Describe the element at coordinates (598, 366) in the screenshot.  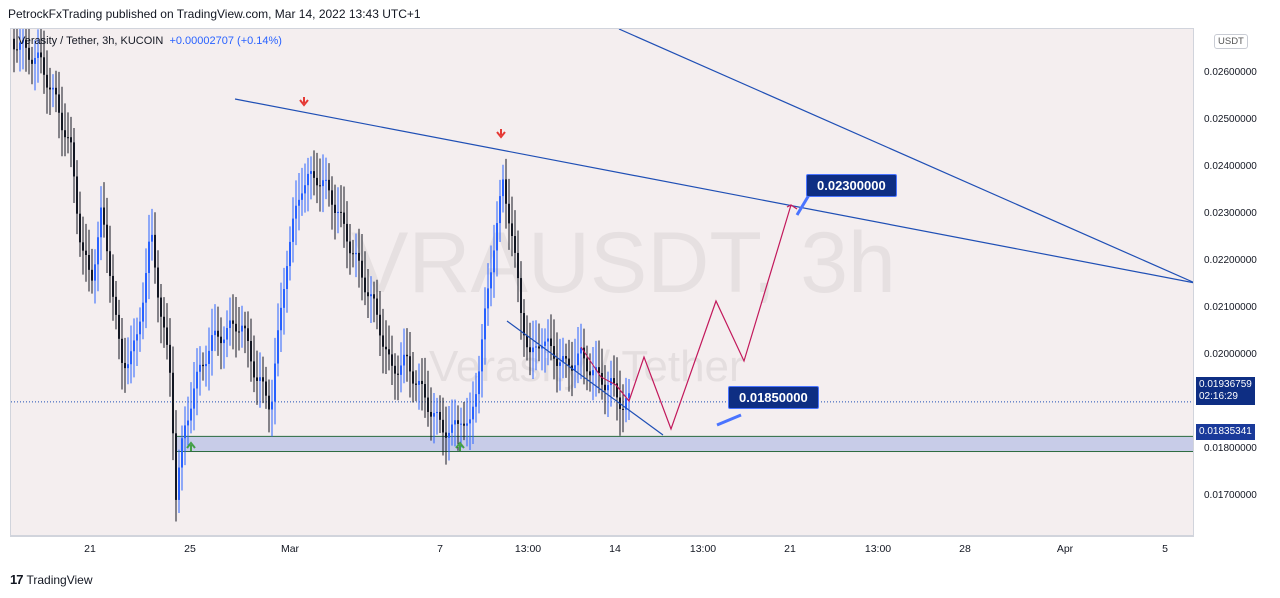
I see `projection-swing` at that location.